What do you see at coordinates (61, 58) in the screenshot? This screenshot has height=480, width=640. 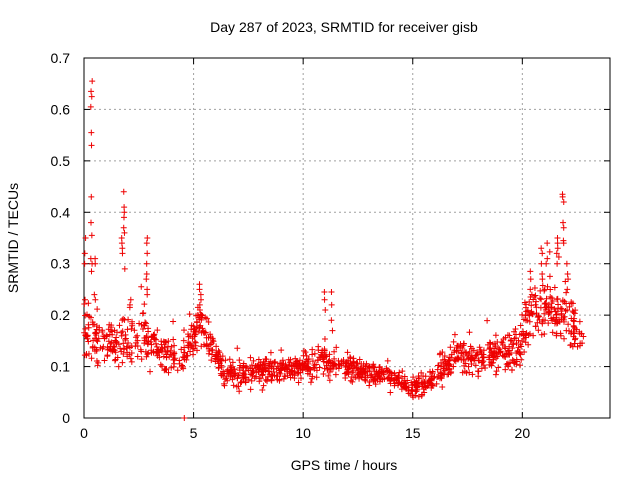 I see `y-tick-label: 0.7` at bounding box center [61, 58].